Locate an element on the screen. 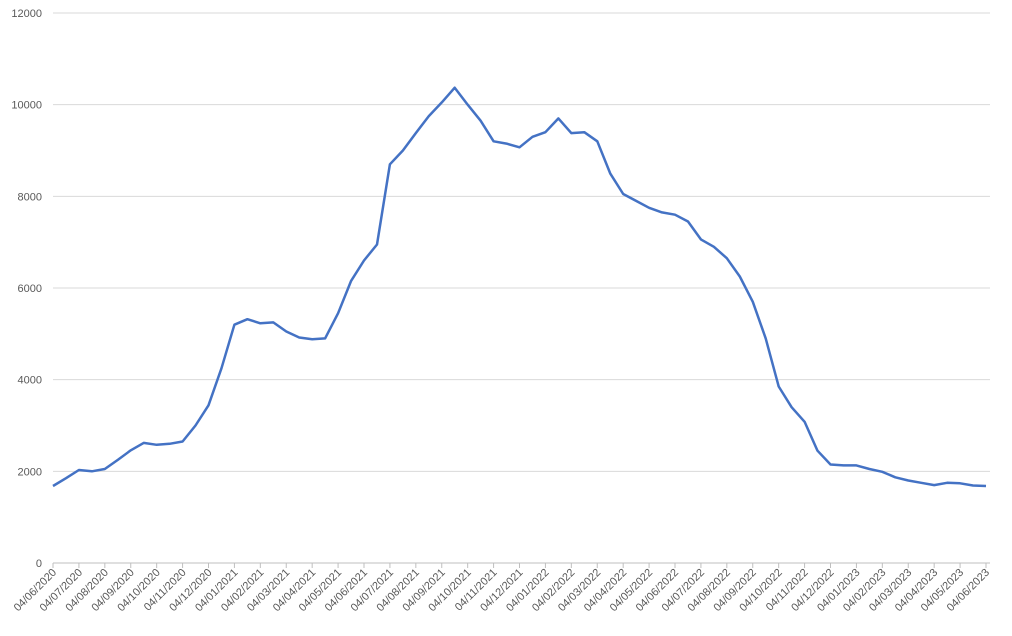 This screenshot has height=636, width=1012. y-tick-label: 0 is located at coordinates (39, 564).